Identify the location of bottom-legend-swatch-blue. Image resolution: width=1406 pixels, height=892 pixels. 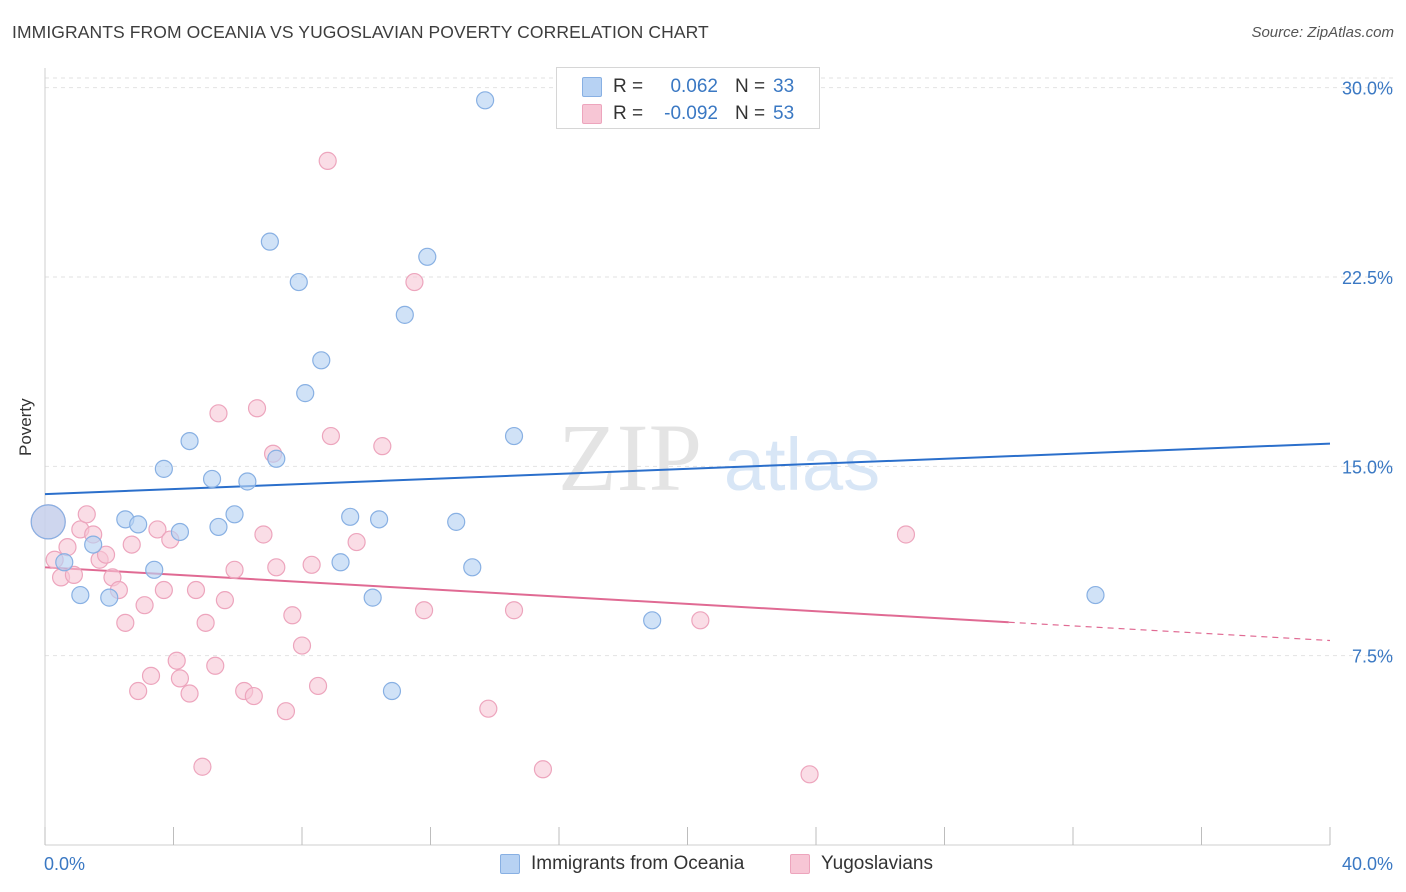
(510, 864).